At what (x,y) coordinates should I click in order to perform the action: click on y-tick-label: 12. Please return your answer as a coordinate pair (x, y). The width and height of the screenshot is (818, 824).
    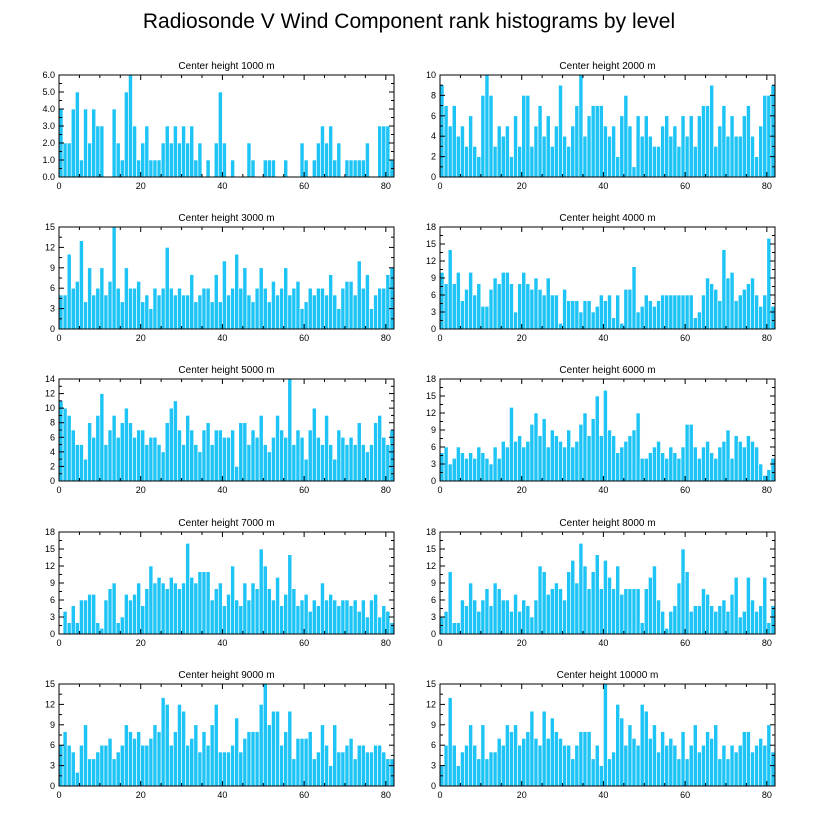
    Looking at the image, I should click on (431, 261).